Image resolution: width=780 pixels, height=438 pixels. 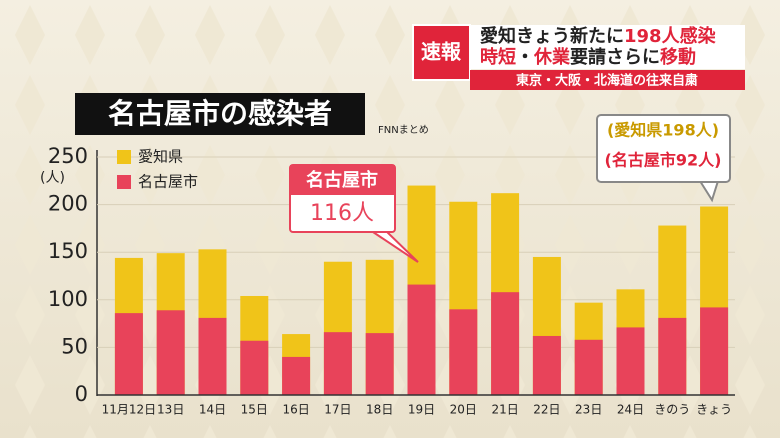 I want to click on headline-part: 愛知きょう新たに, so click(x=552, y=36).